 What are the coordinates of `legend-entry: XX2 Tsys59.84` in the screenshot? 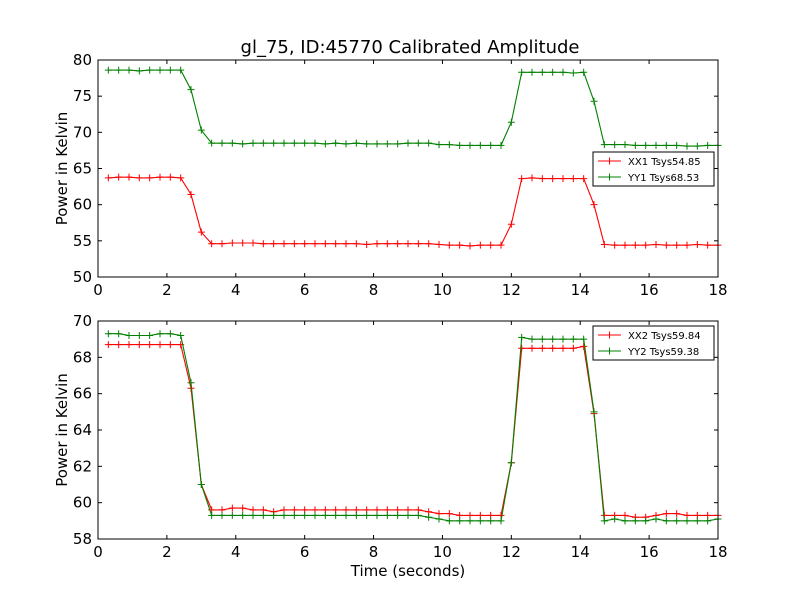 It's located at (664, 336).